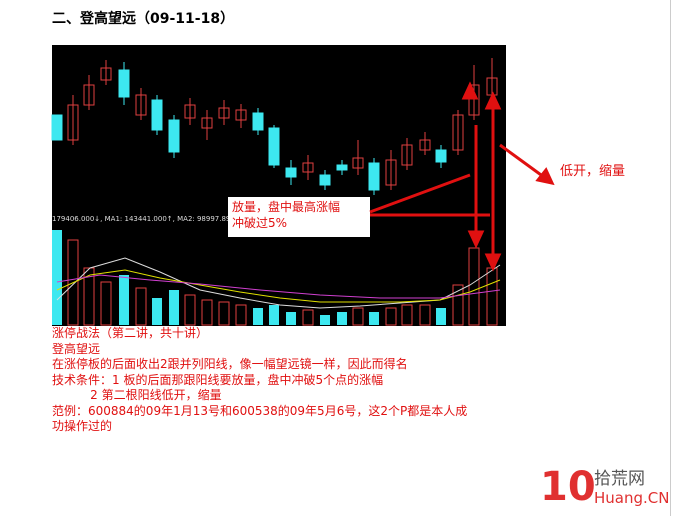  What do you see at coordinates (130, 333) in the screenshot?
I see `body-line: 涨停战法（第二讲，共十讲）` at bounding box center [130, 333].